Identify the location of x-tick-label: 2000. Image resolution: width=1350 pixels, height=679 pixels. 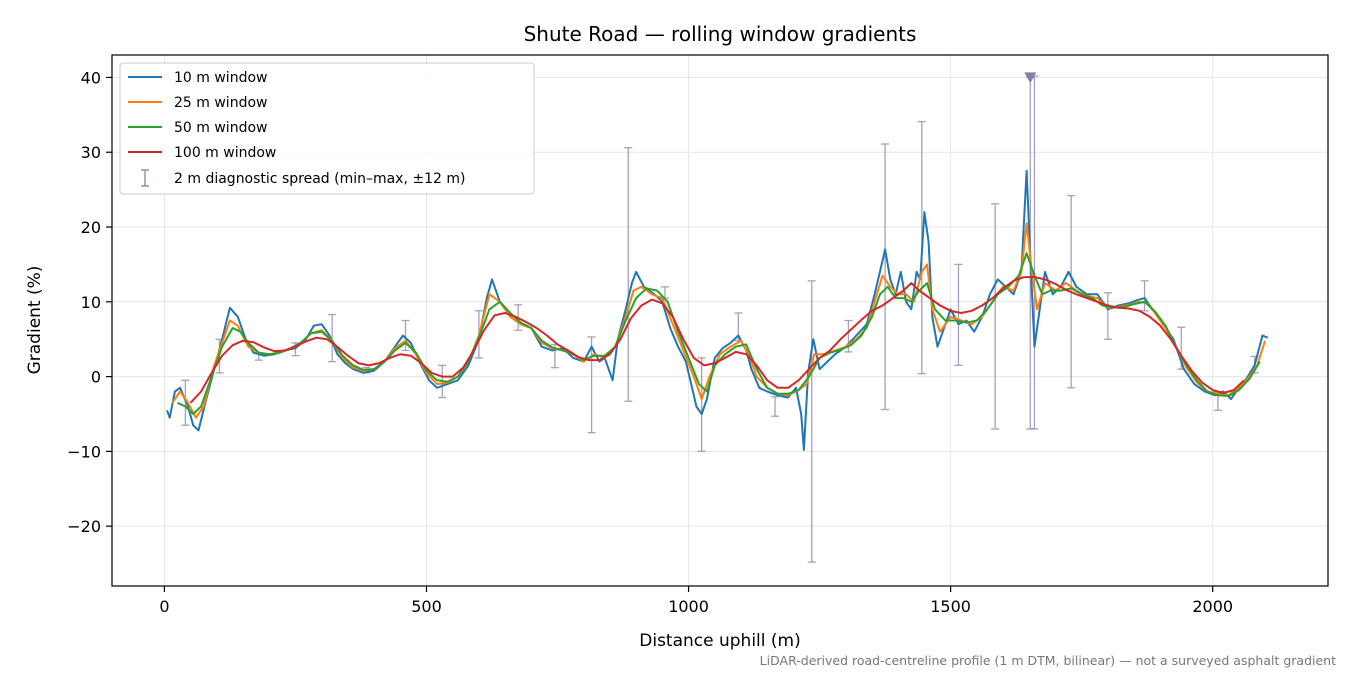
(1212, 606).